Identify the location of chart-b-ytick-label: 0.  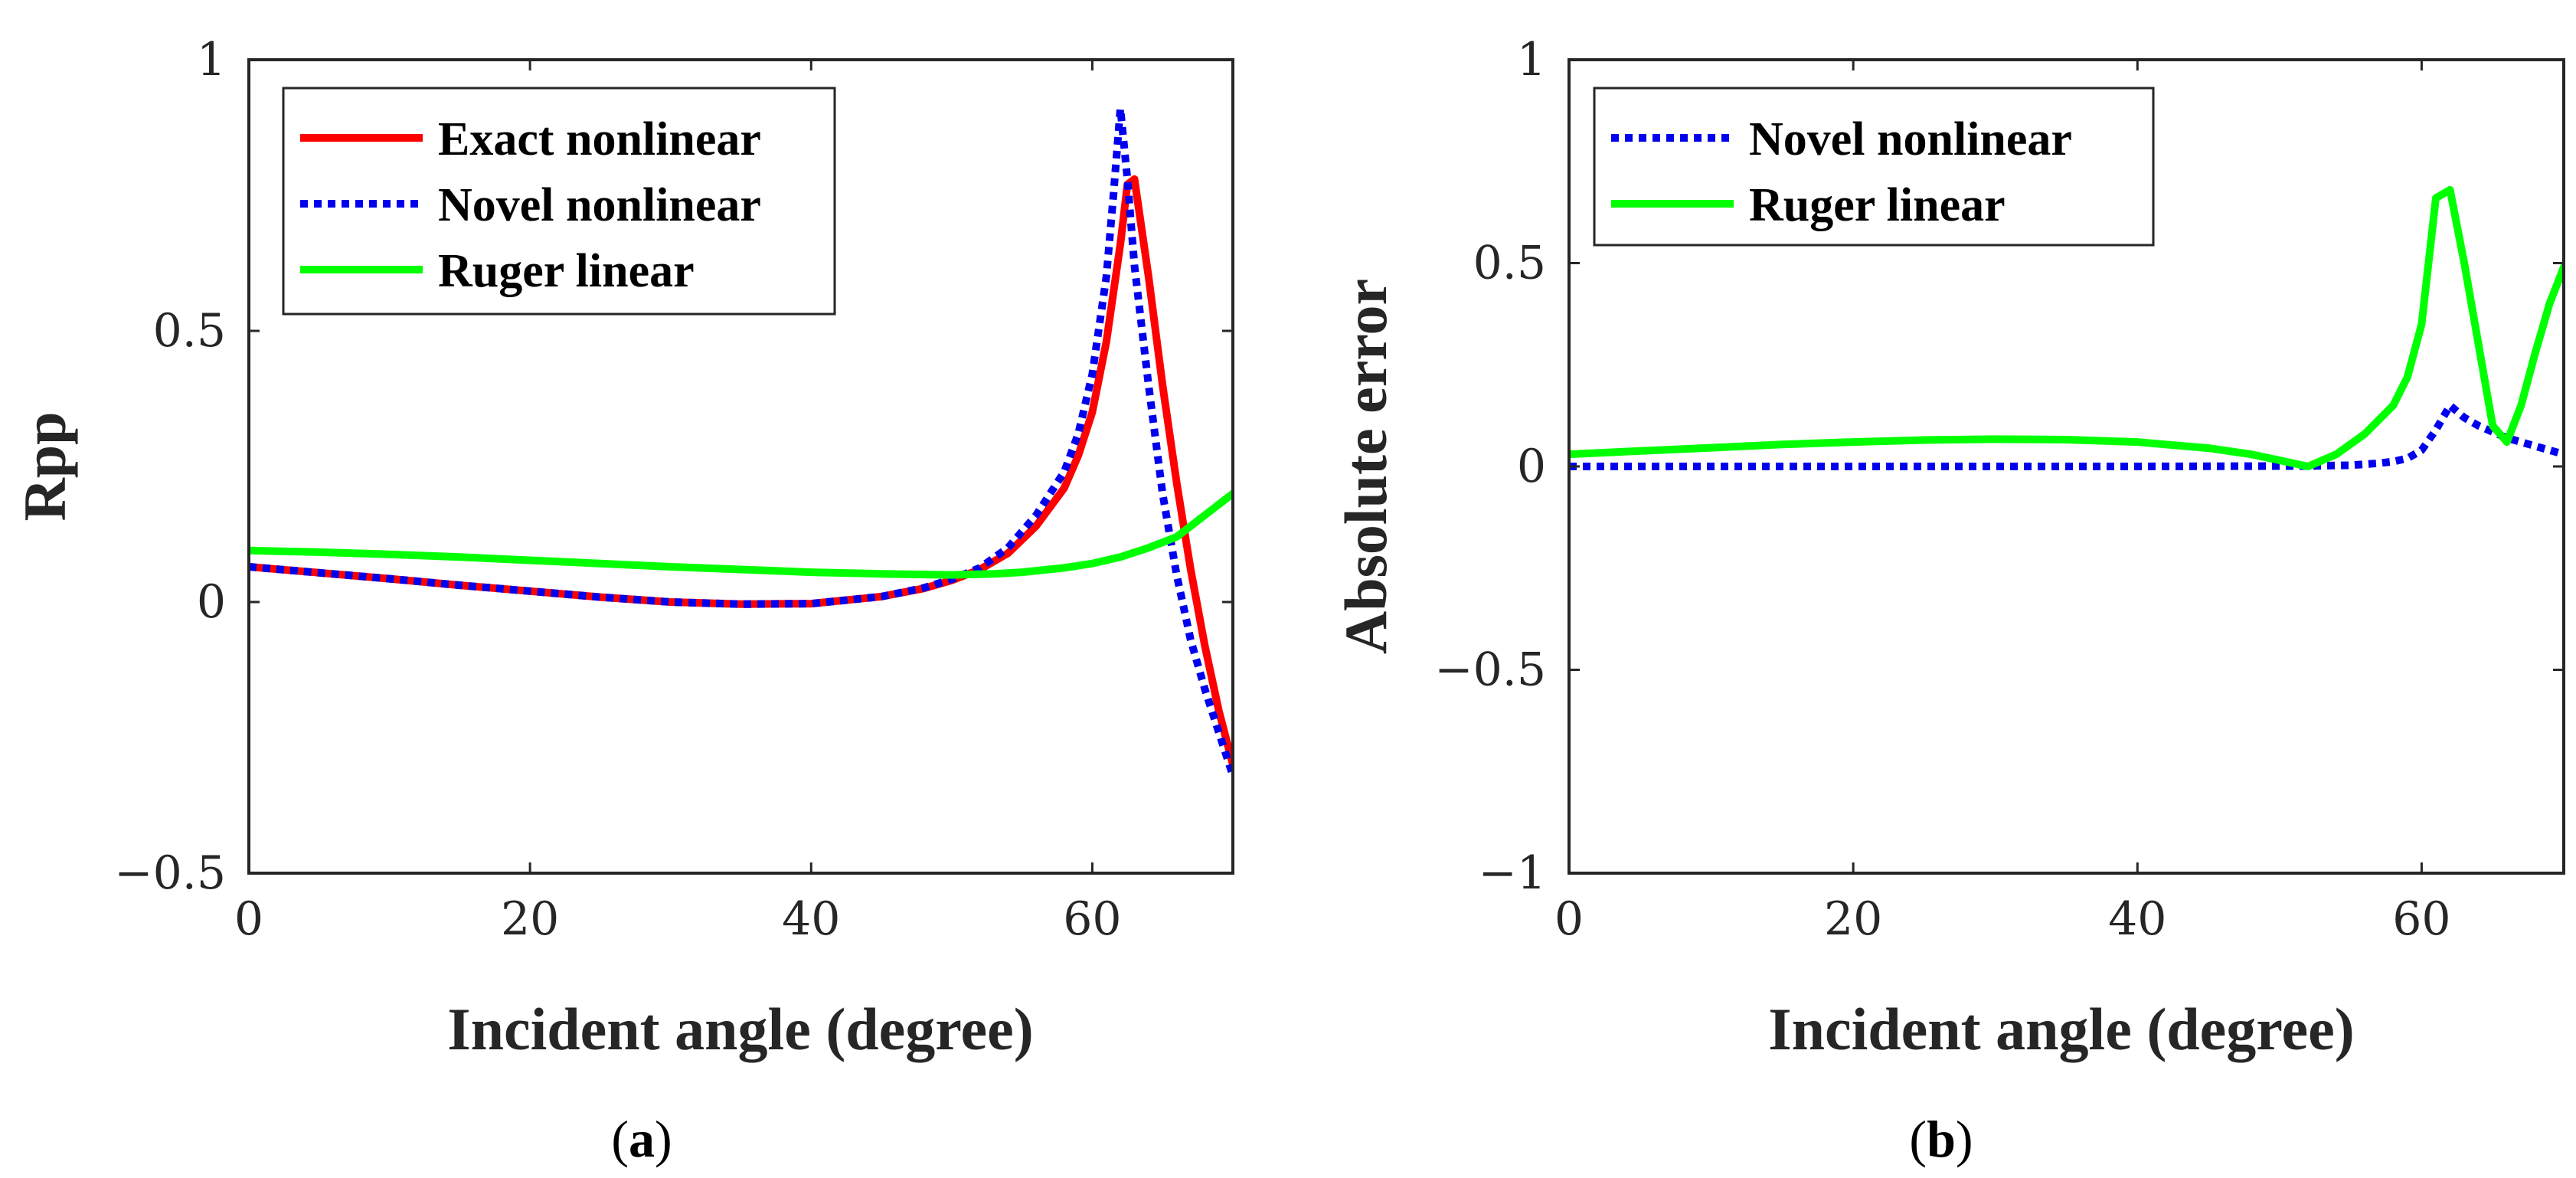
(1531, 466).